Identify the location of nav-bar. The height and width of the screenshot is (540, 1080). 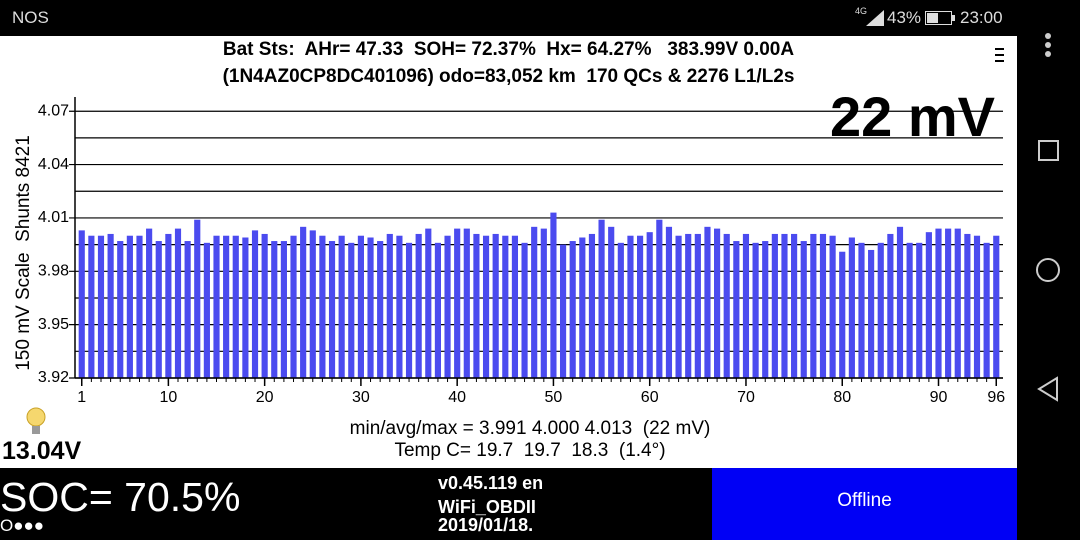
(1048, 270).